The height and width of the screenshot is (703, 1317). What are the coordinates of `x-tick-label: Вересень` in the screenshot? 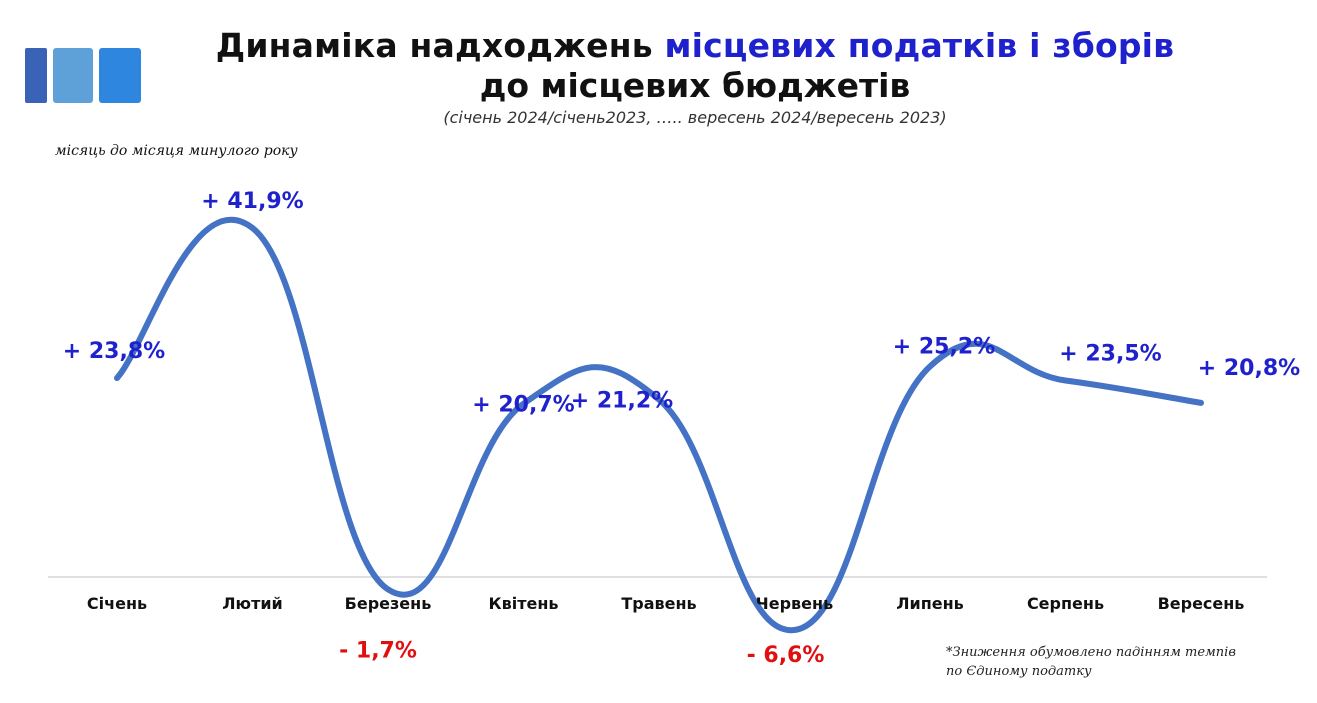 It's located at (1201, 603).